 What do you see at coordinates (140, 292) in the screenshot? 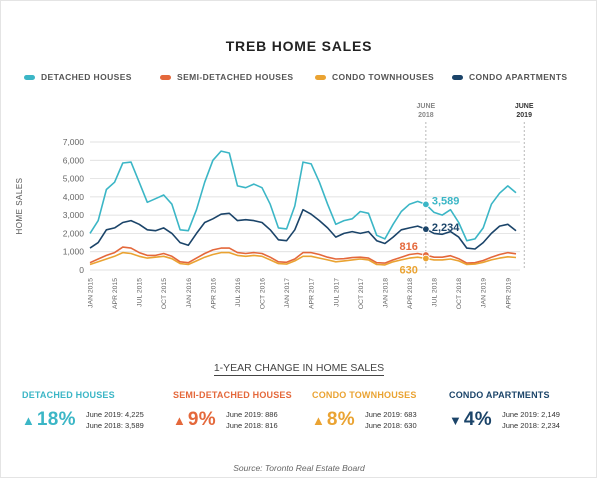
I see `x-tick-label: JUL 2015` at bounding box center [140, 292].